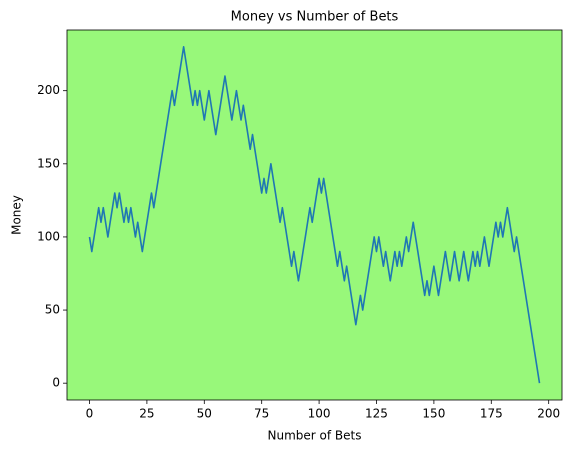 This screenshot has height=453, width=571. I want to click on x-tick-label: 50, so click(204, 414).